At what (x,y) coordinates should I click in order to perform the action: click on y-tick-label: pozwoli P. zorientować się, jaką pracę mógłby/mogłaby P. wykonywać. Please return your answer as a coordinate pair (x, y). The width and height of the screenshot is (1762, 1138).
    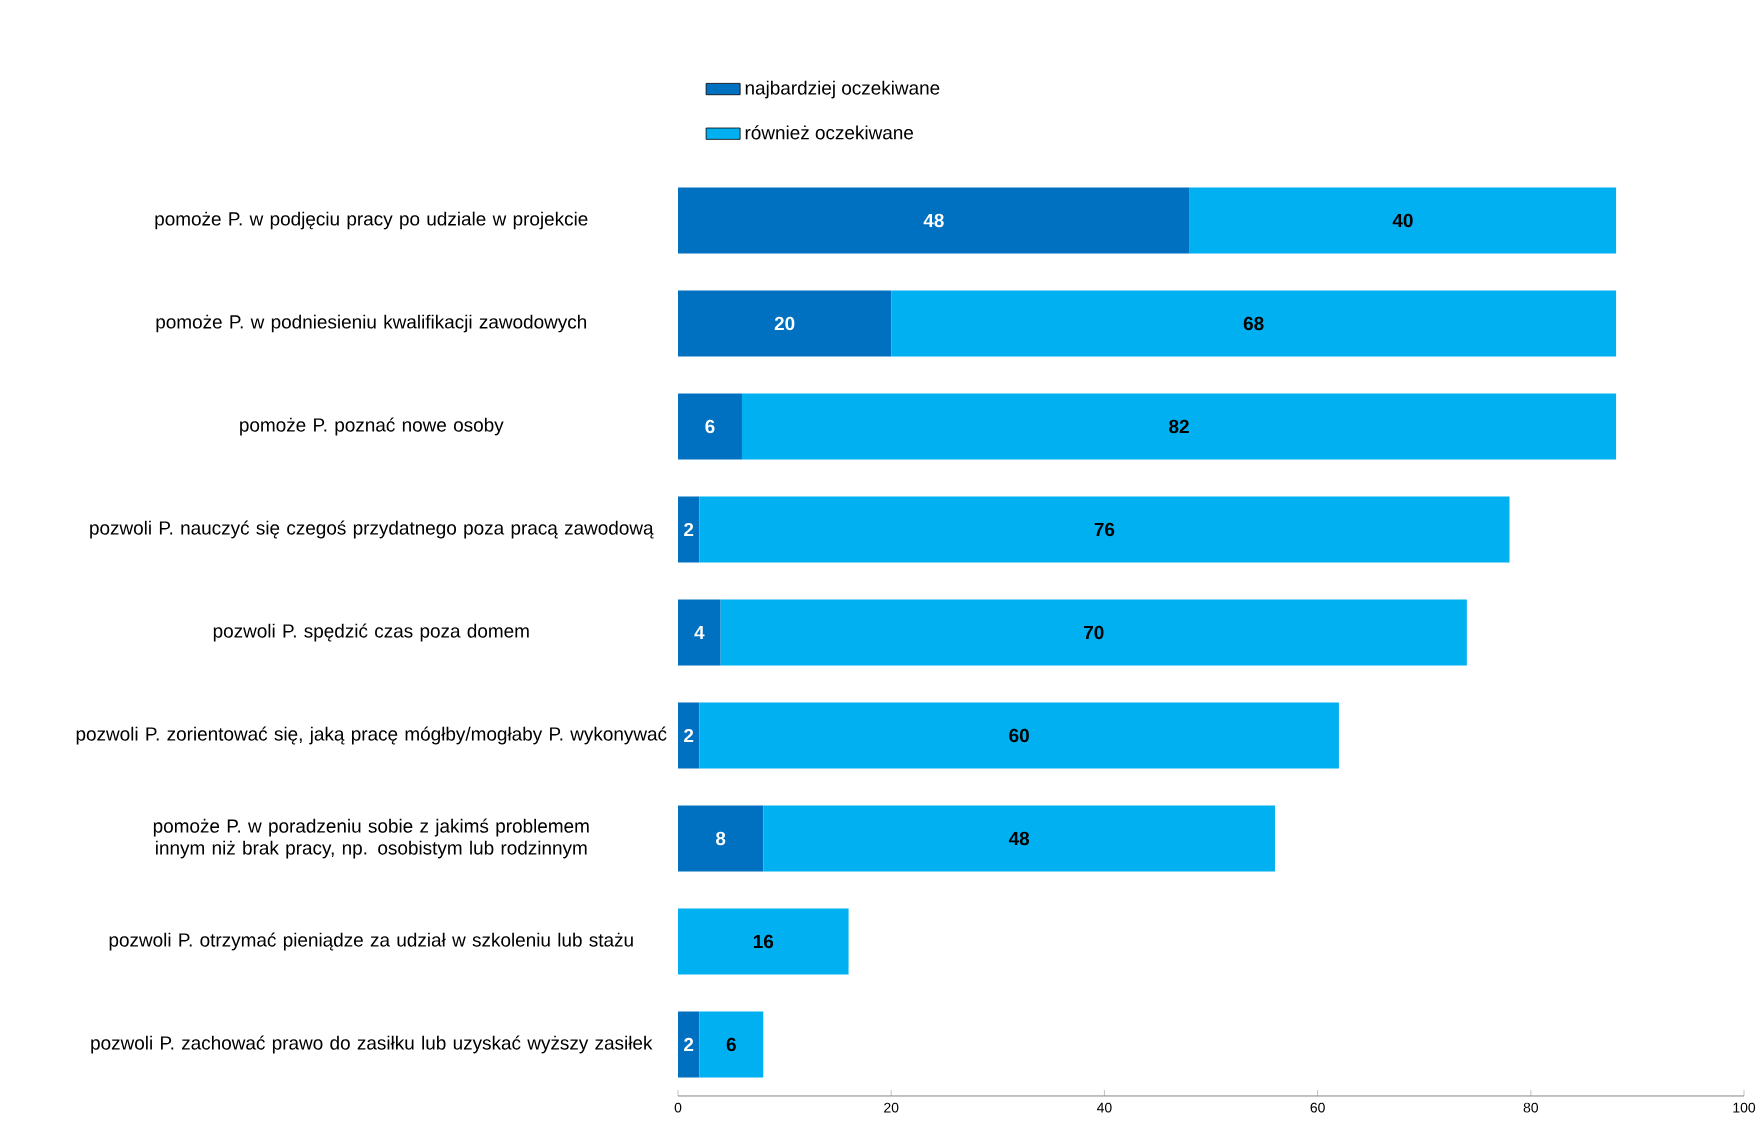
    Looking at the image, I should click on (371, 735).